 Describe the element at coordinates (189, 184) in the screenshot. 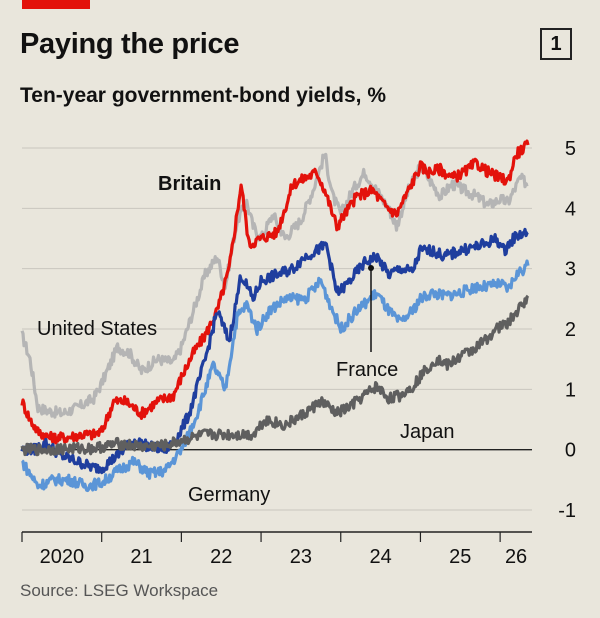

I see `annotation-label: Britain` at that location.